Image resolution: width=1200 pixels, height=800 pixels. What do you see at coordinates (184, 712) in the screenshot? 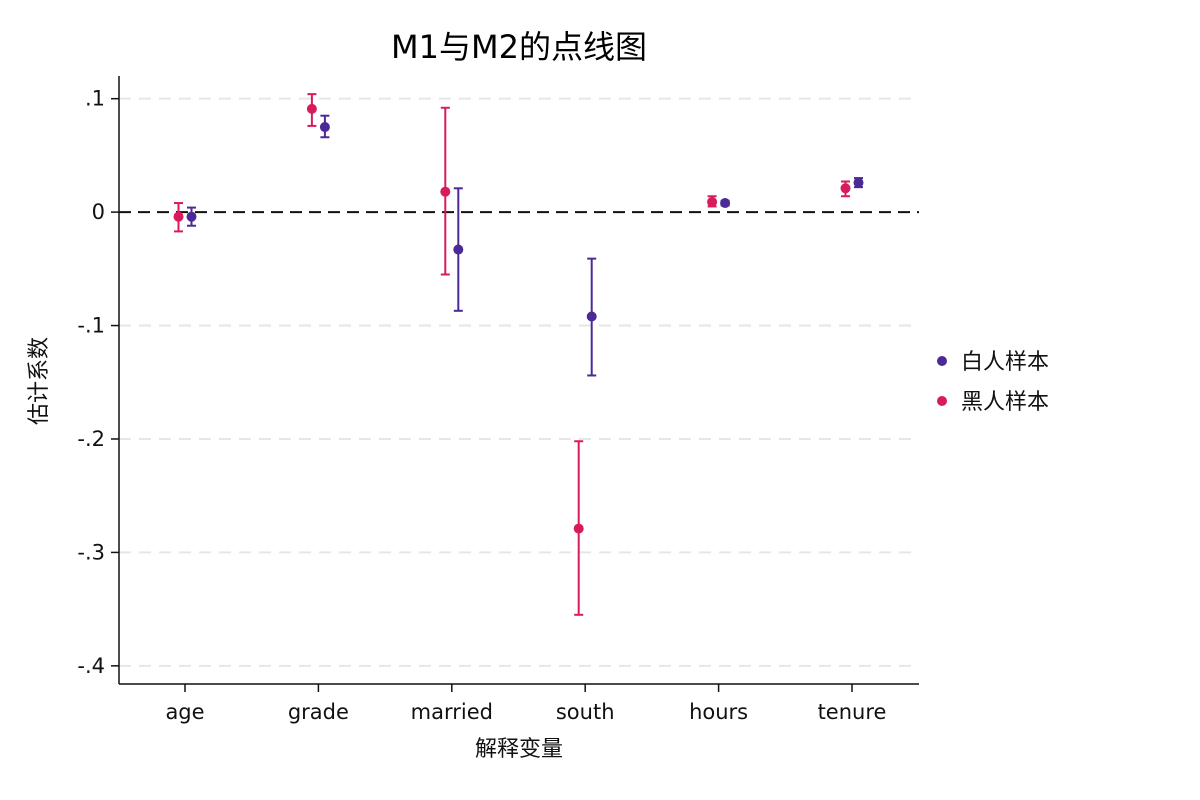
I see `x-tick-label: age` at bounding box center [184, 712].